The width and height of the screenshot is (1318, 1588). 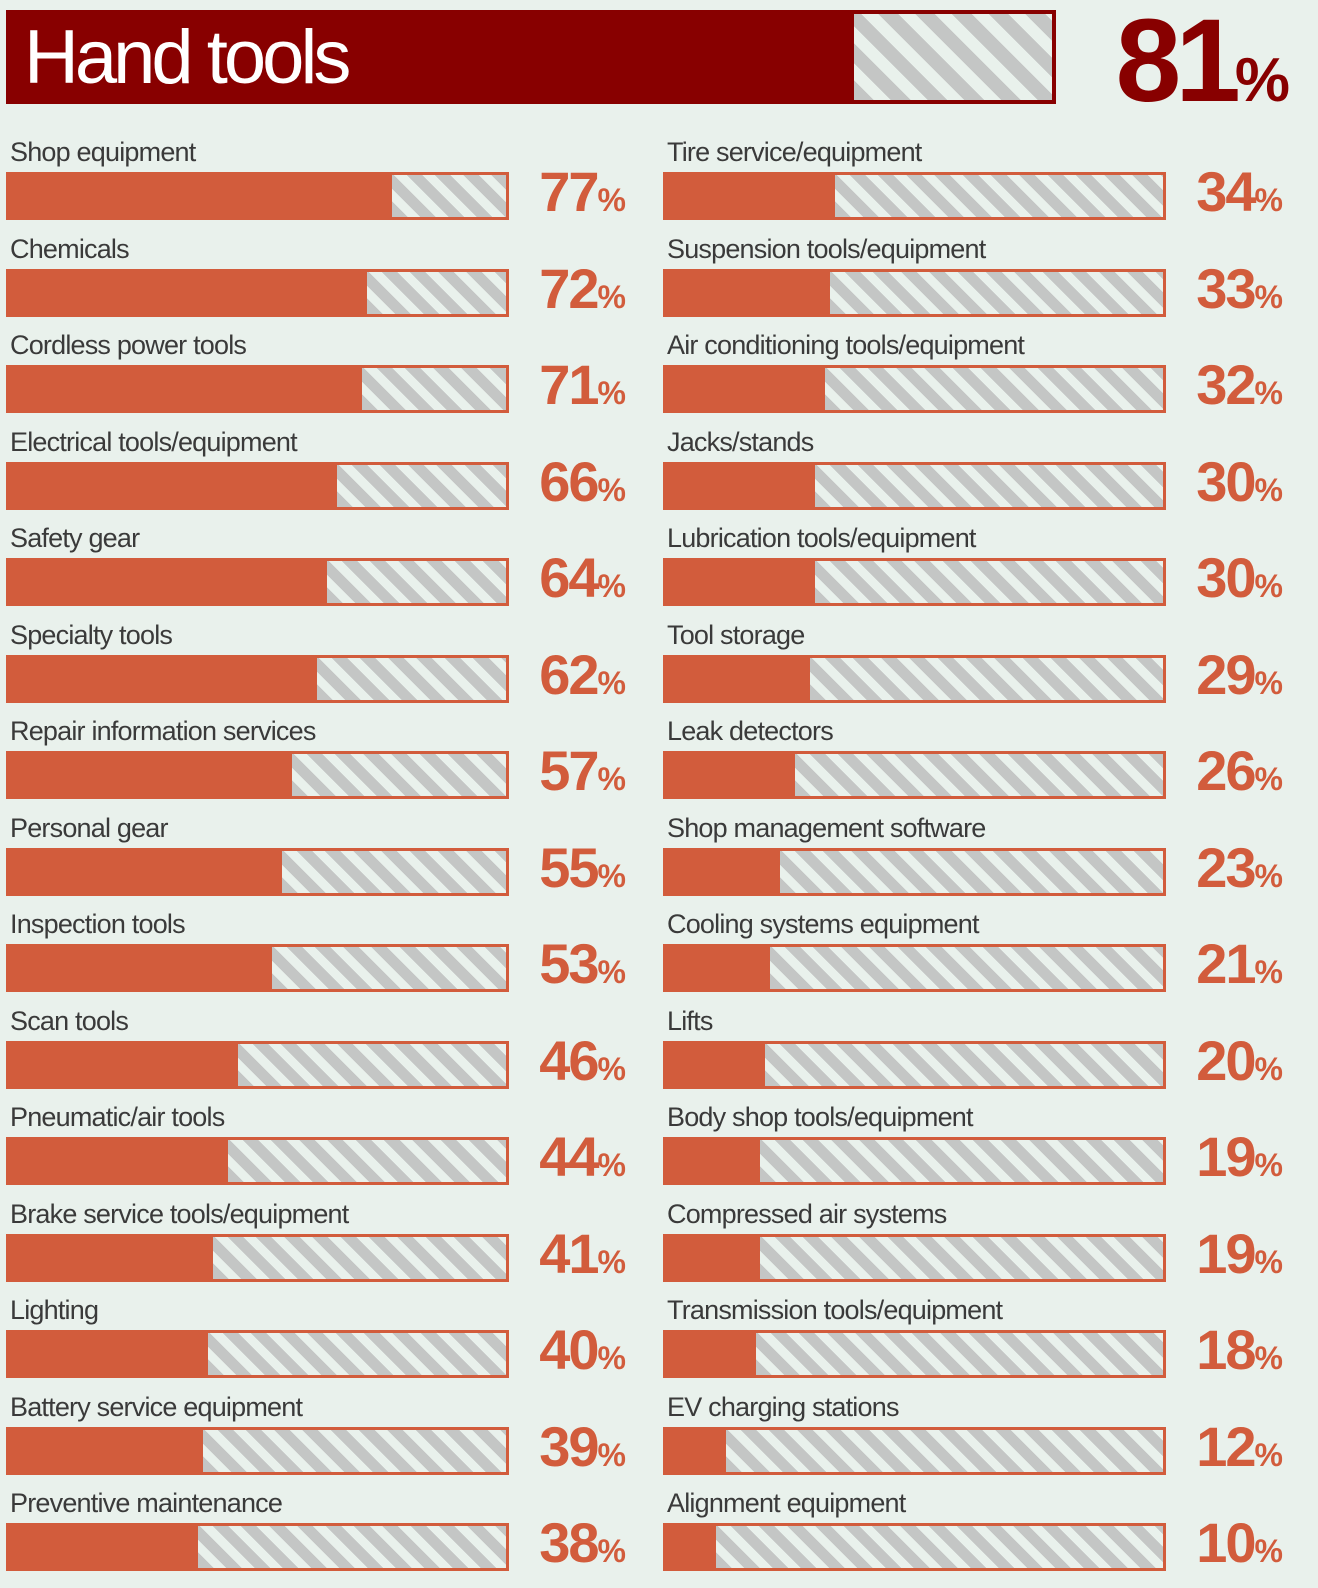 What do you see at coordinates (128, 345) in the screenshot?
I see `category-label: Cordless power tools` at bounding box center [128, 345].